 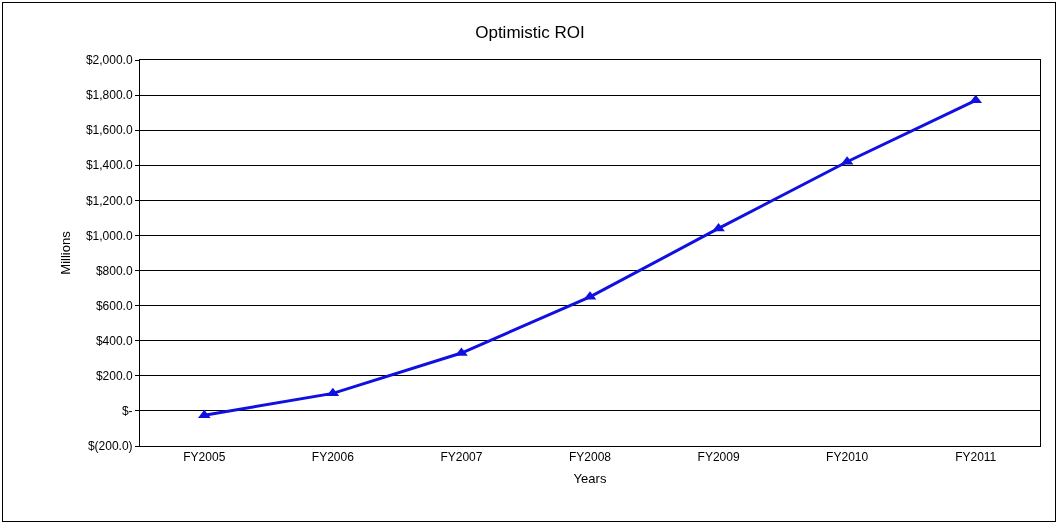 What do you see at coordinates (109, 60) in the screenshot?
I see `y-tick-label: $2,000.0` at bounding box center [109, 60].